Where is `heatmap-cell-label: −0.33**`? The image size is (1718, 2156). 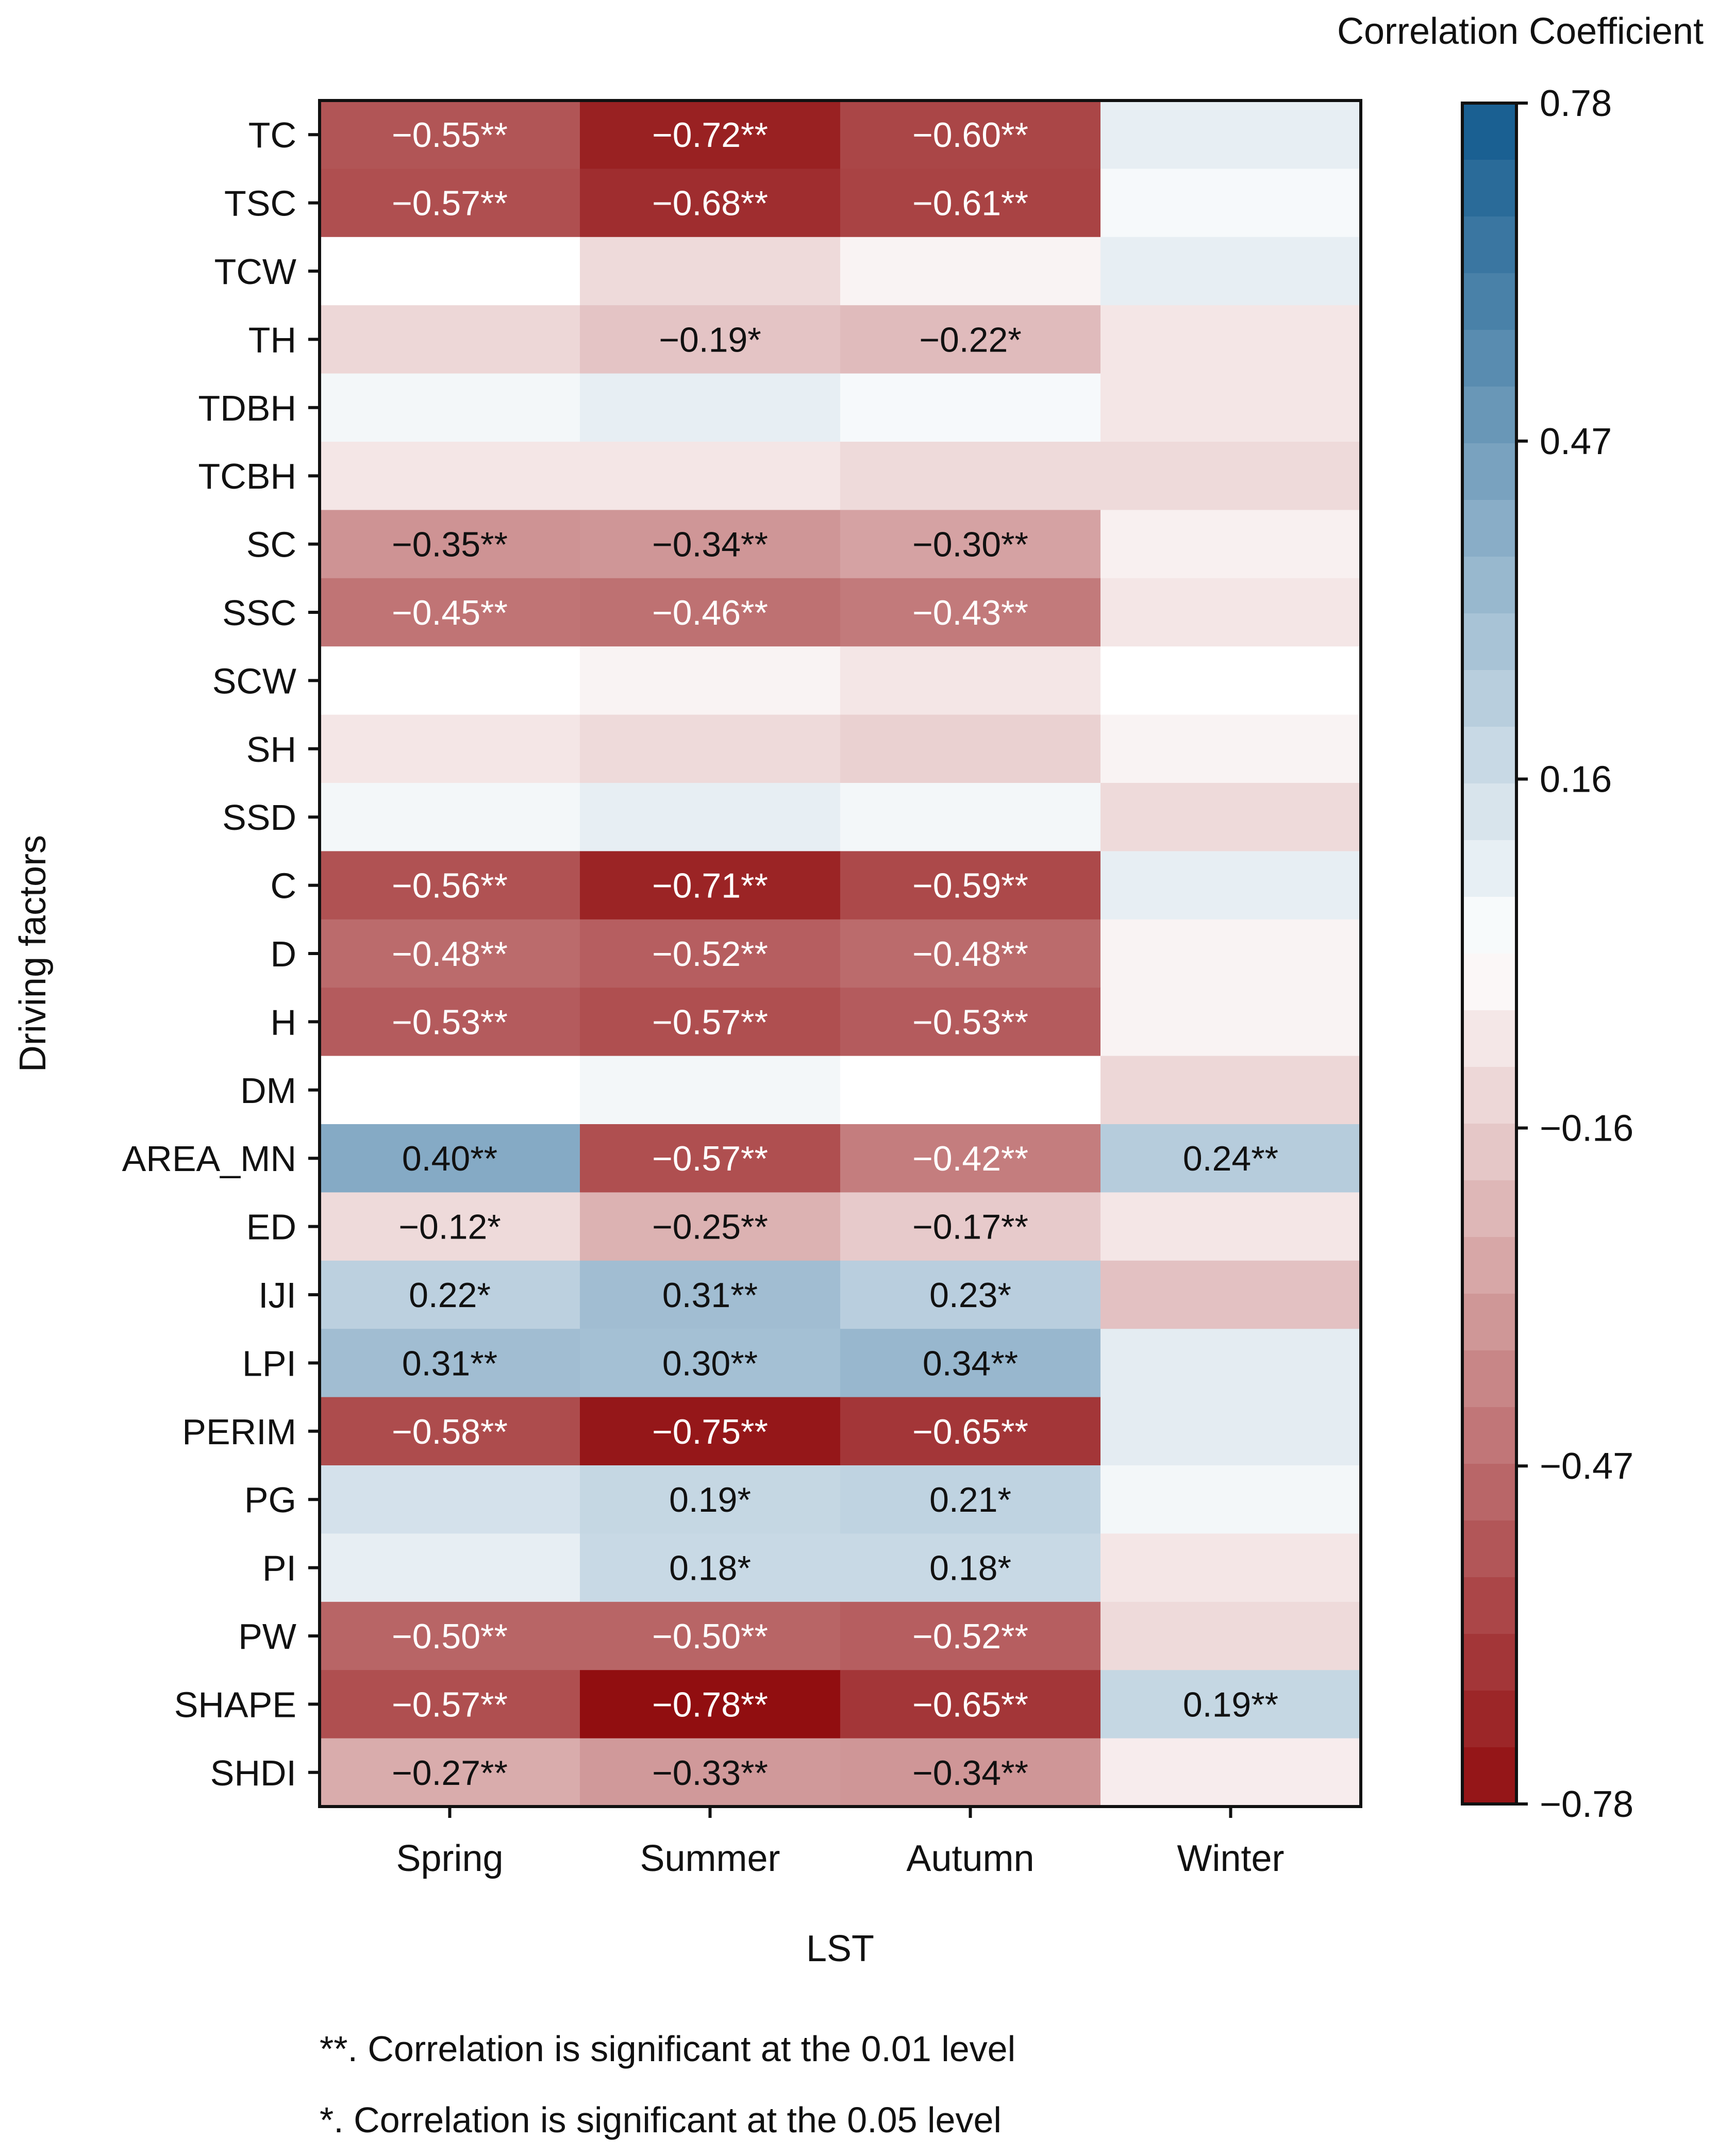
heatmap-cell-label: −0.33** is located at coordinates (710, 1773).